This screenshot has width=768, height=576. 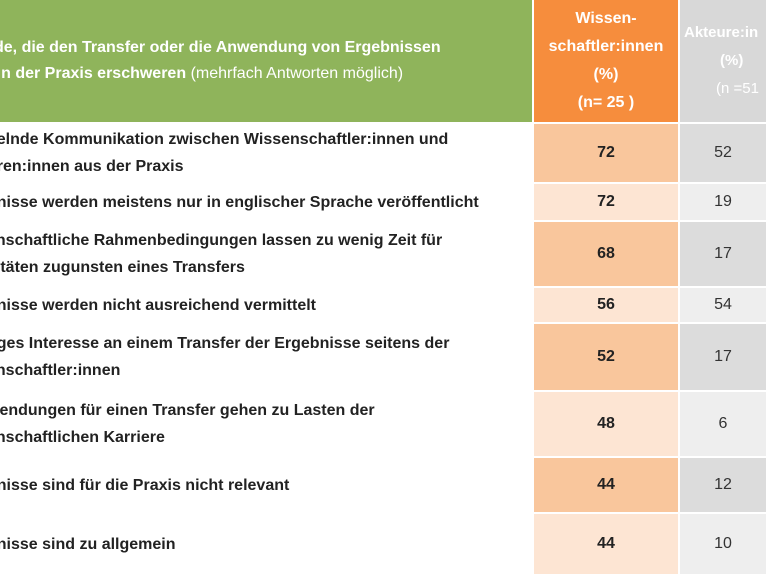 I want to click on row-6-actors-value: 6, so click(x=724, y=425).